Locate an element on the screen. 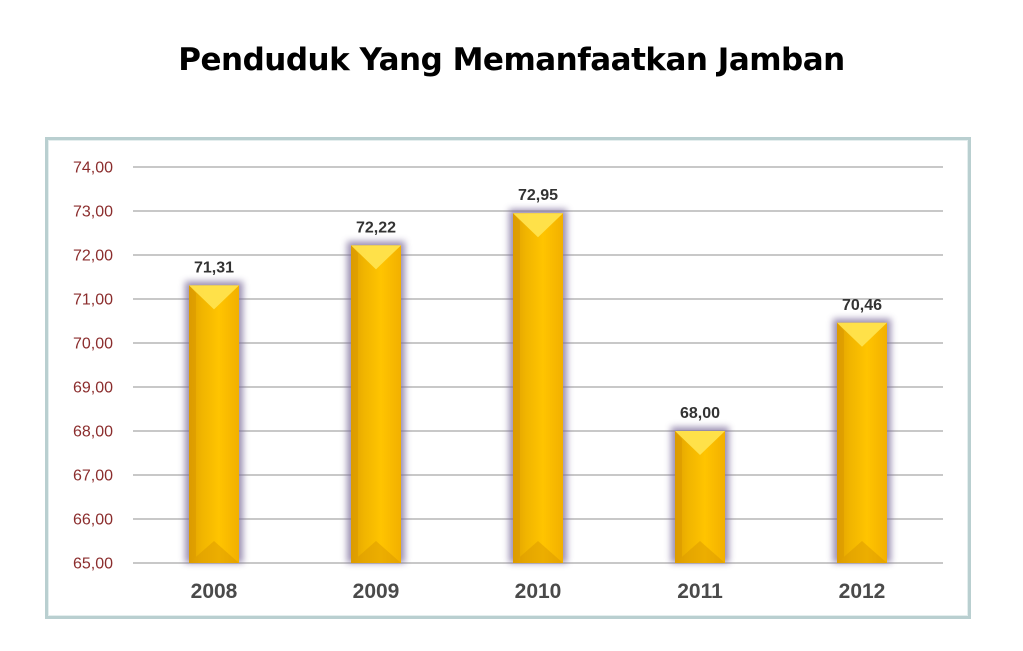  x-tick-label-2008: 2008 is located at coordinates (214, 591).